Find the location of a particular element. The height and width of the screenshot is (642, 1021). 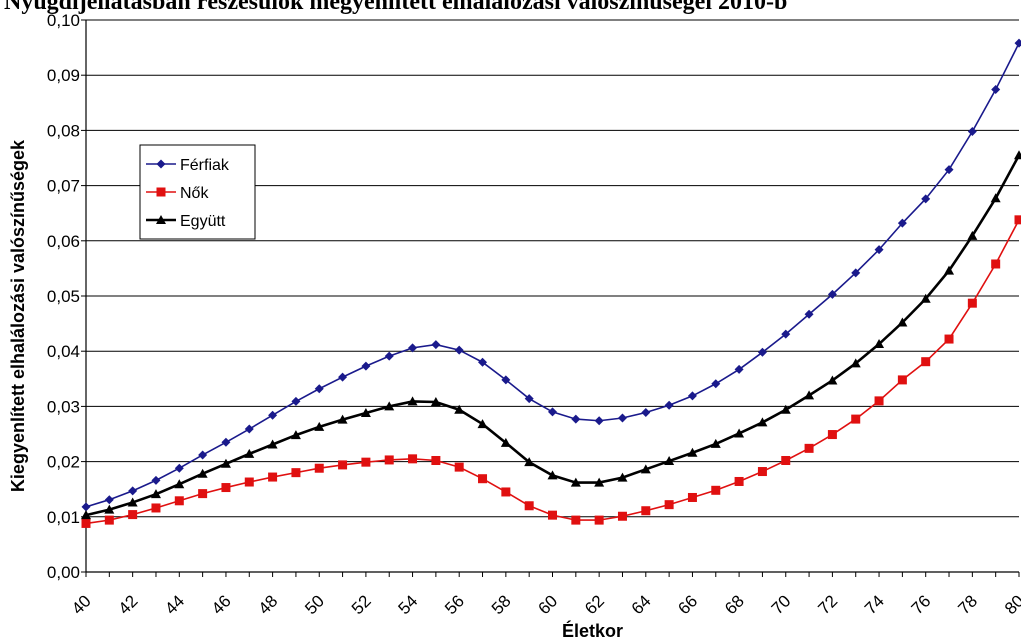

x-tick-label: 42 is located at coordinates (128, 604).